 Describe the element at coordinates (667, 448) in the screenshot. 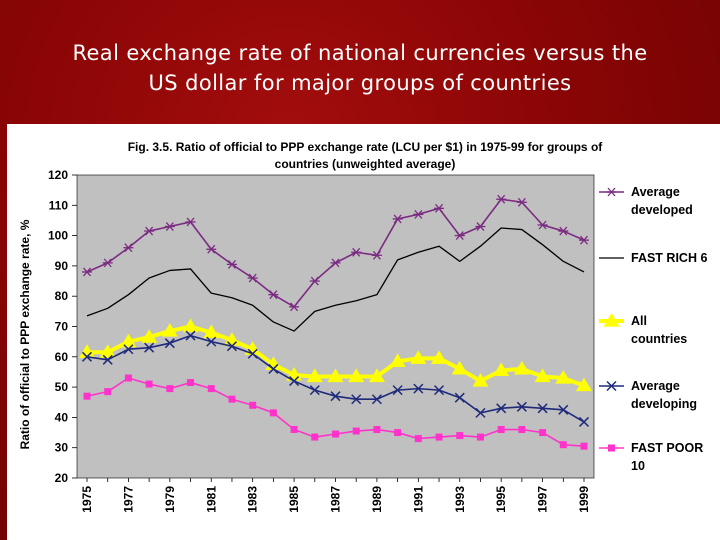

I see `legend-label: FAST POOR` at that location.